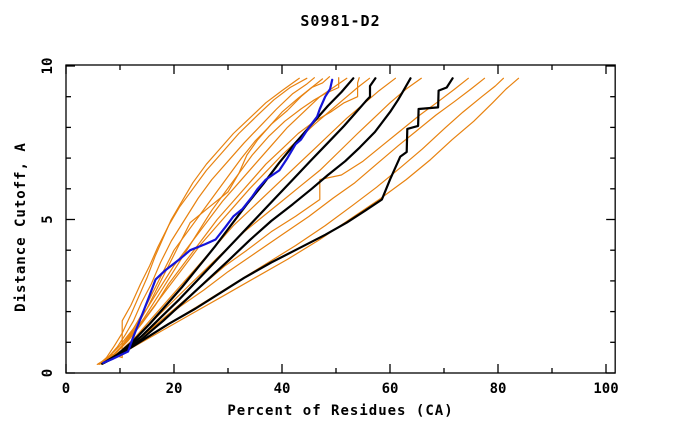 Image resolution: width=680 pixels, height=440 pixels. I want to click on x-tick-label: 0, so click(66, 389).